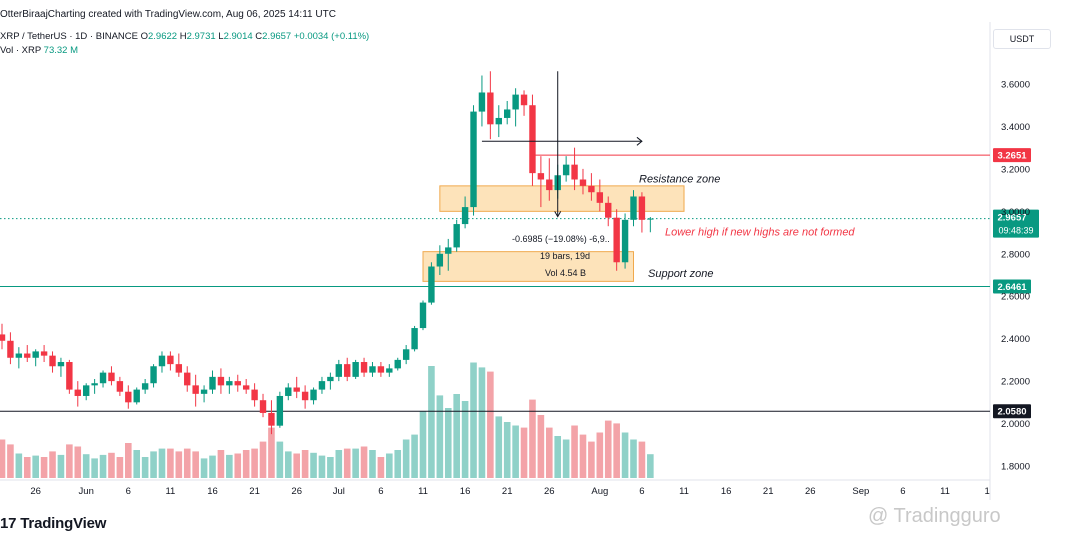 The height and width of the screenshot is (542, 1075). What do you see at coordinates (8, 523) in the screenshot?
I see `tradingview-mark-icon: 17` at bounding box center [8, 523].